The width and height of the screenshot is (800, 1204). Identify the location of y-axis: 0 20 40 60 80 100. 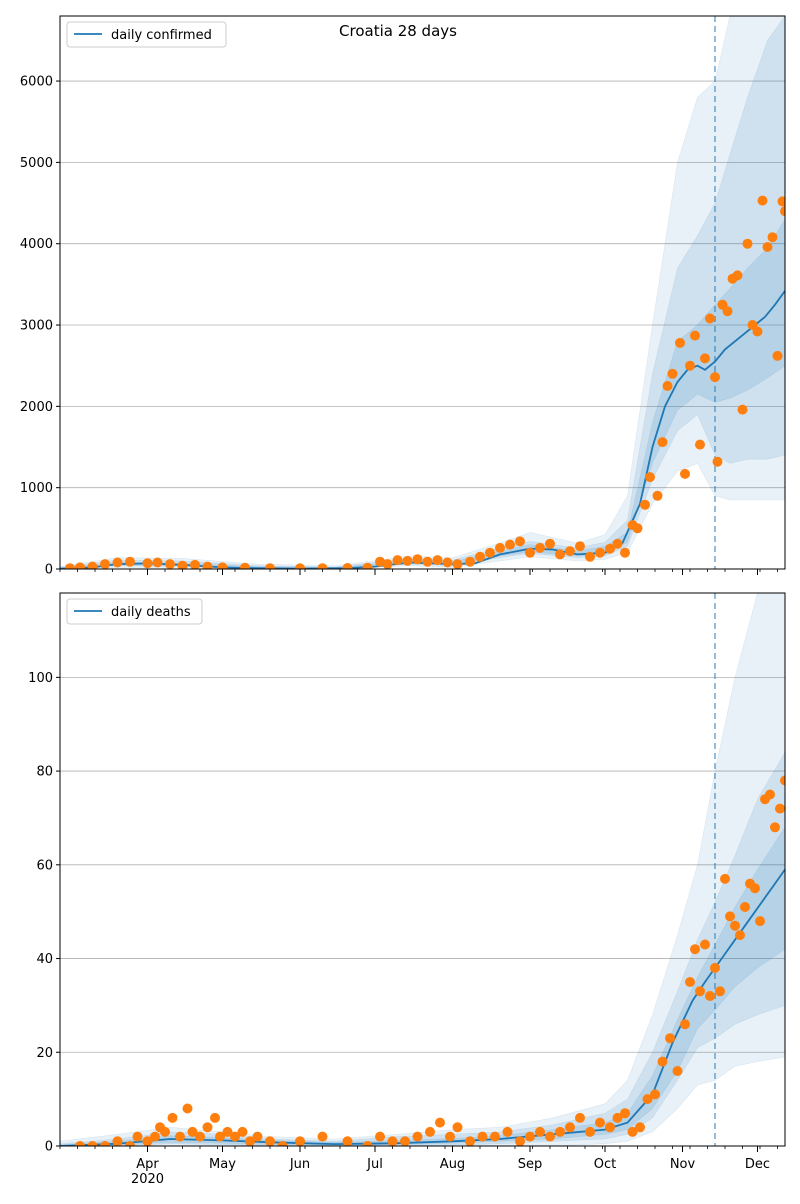
(44, 913).